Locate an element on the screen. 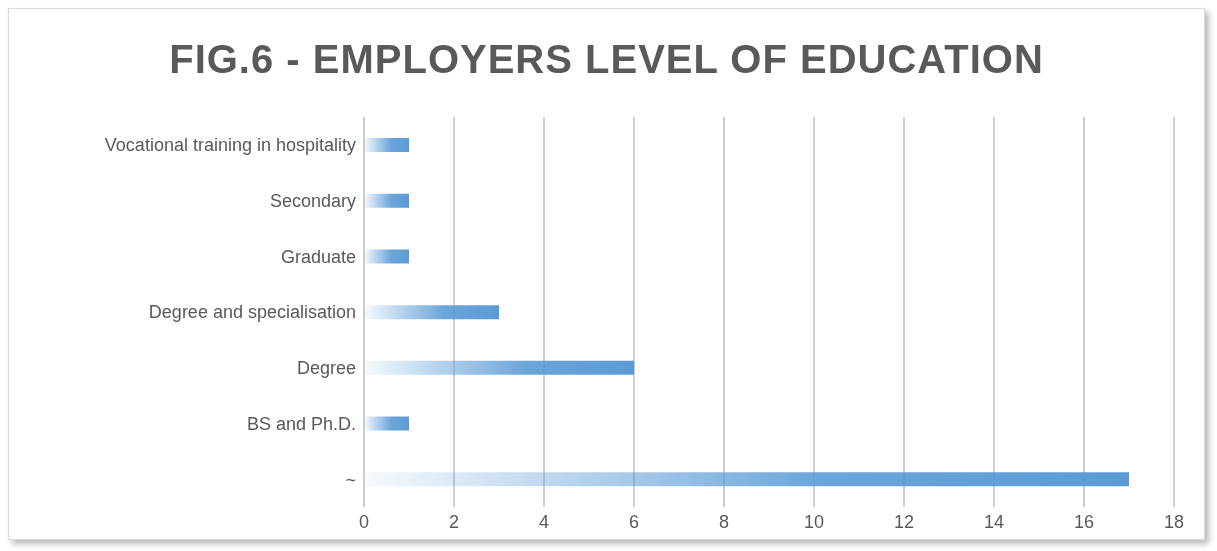 Image resolution: width=1217 pixels, height=551 pixels. x-tick-label: 16 is located at coordinates (1084, 521).